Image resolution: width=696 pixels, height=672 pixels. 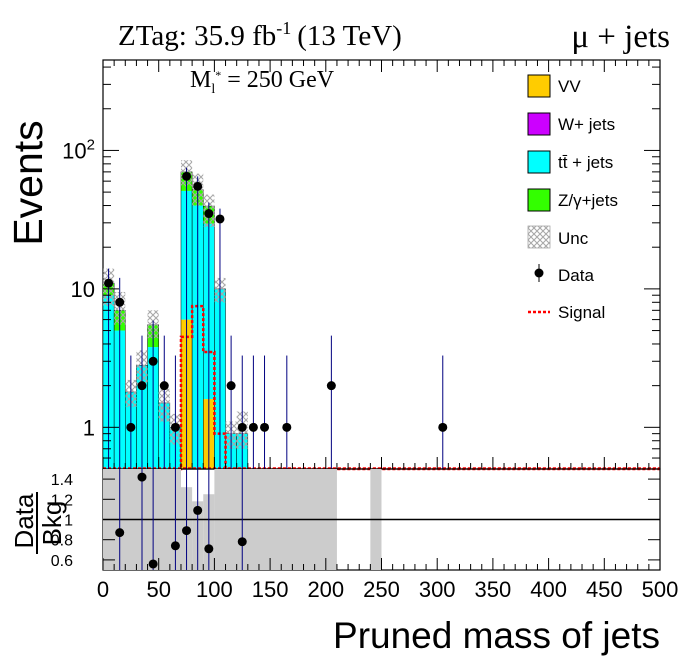 I want to click on legend-entry-unc: Unc, so click(x=558, y=237).